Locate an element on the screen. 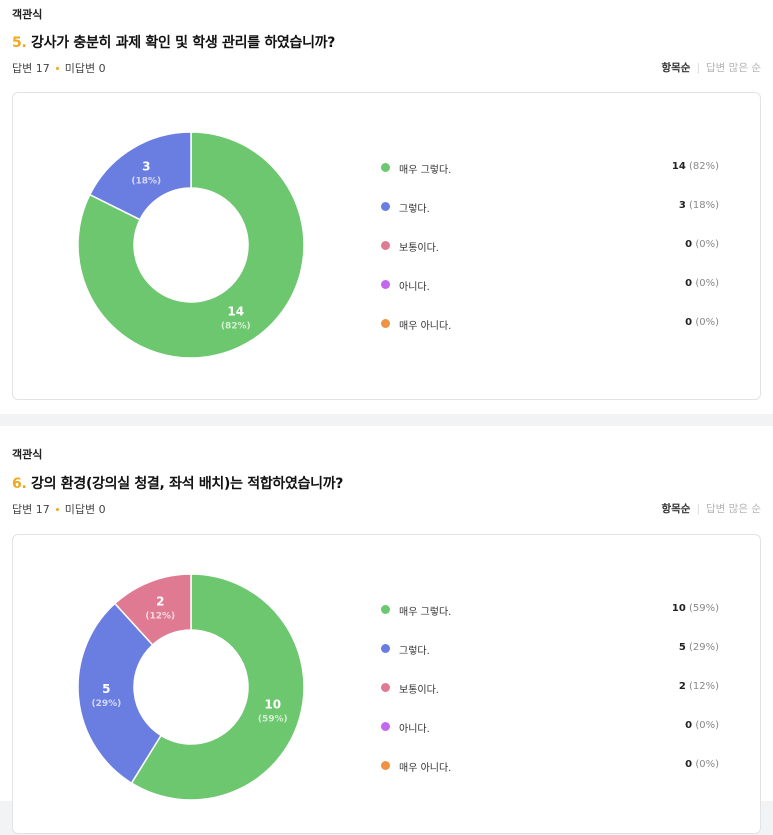 The image size is (773, 835). legend-item: 보통이다. 0 (0%) is located at coordinates (550, 246).